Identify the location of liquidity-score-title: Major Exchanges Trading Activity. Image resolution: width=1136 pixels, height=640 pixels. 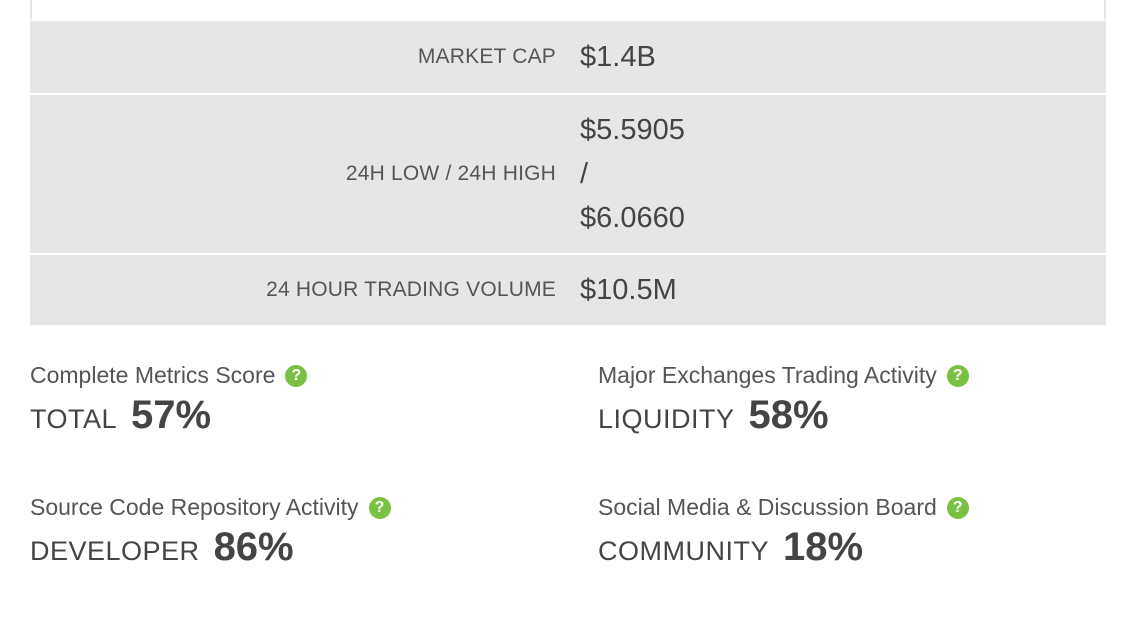
(767, 375).